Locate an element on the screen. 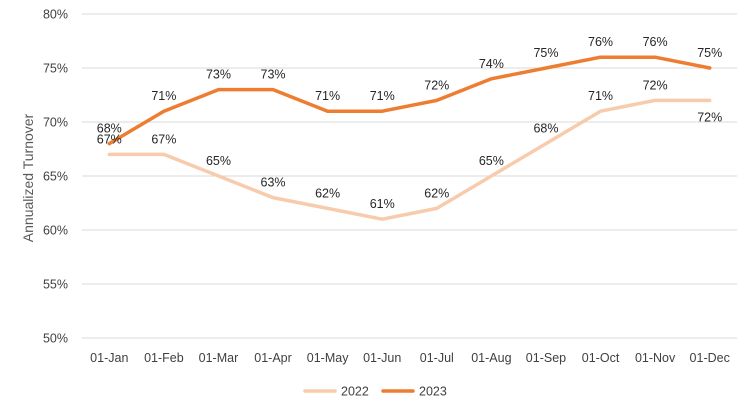 This screenshot has width=753, height=415. data-label-2022: 63% is located at coordinates (273, 183).